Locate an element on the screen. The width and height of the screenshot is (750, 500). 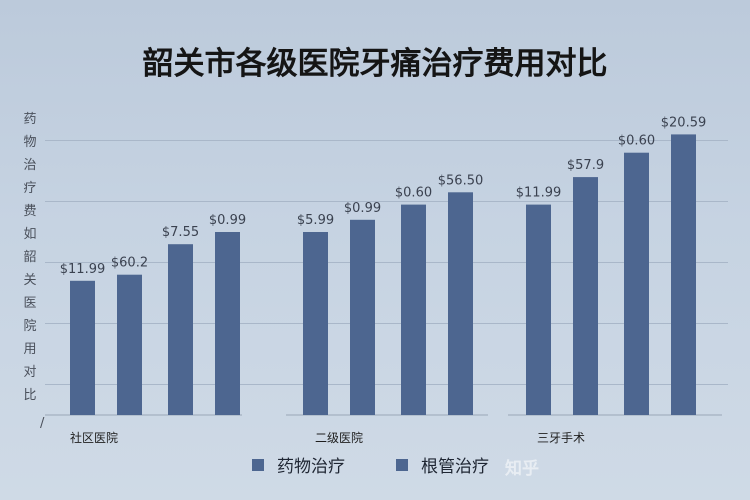
bar-value-label: $57.9 is located at coordinates (585, 165).